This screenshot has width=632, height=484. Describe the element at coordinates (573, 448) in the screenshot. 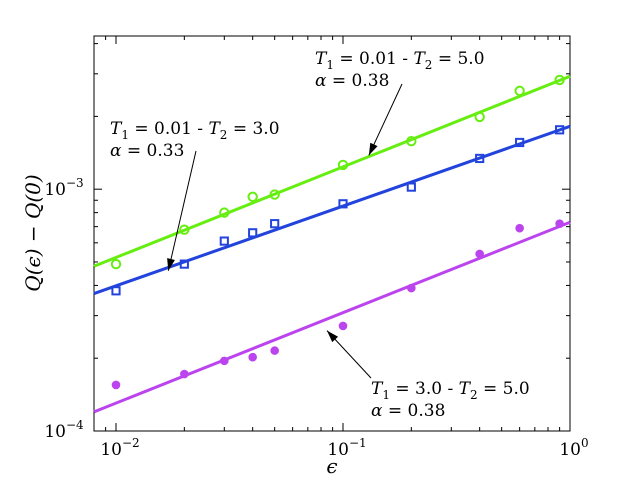

I see `x-tick-label-2: 10⁰` at that location.